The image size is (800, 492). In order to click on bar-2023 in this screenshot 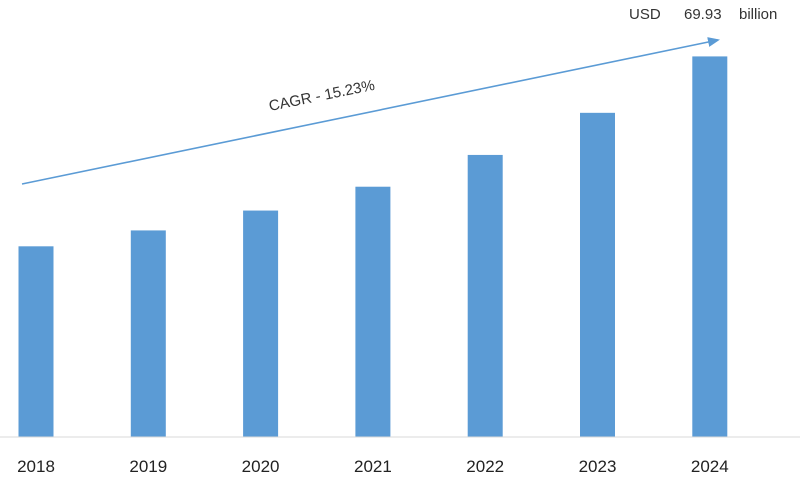, I will do `click(597, 275)`.